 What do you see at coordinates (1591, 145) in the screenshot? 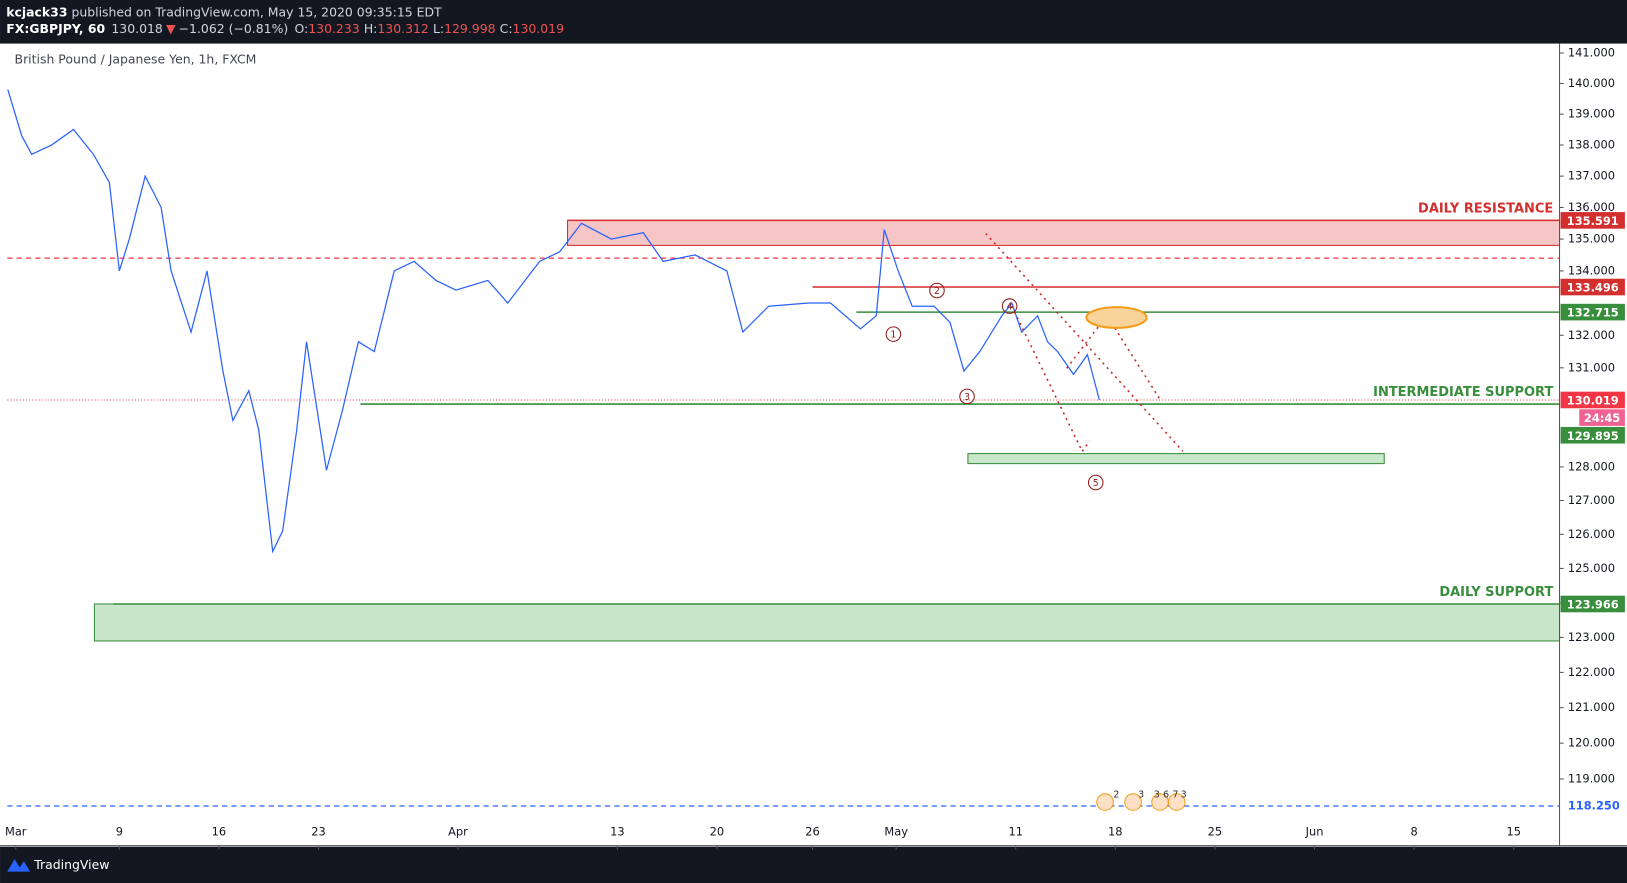
I see `y-tick-label: 138.000` at bounding box center [1591, 145].